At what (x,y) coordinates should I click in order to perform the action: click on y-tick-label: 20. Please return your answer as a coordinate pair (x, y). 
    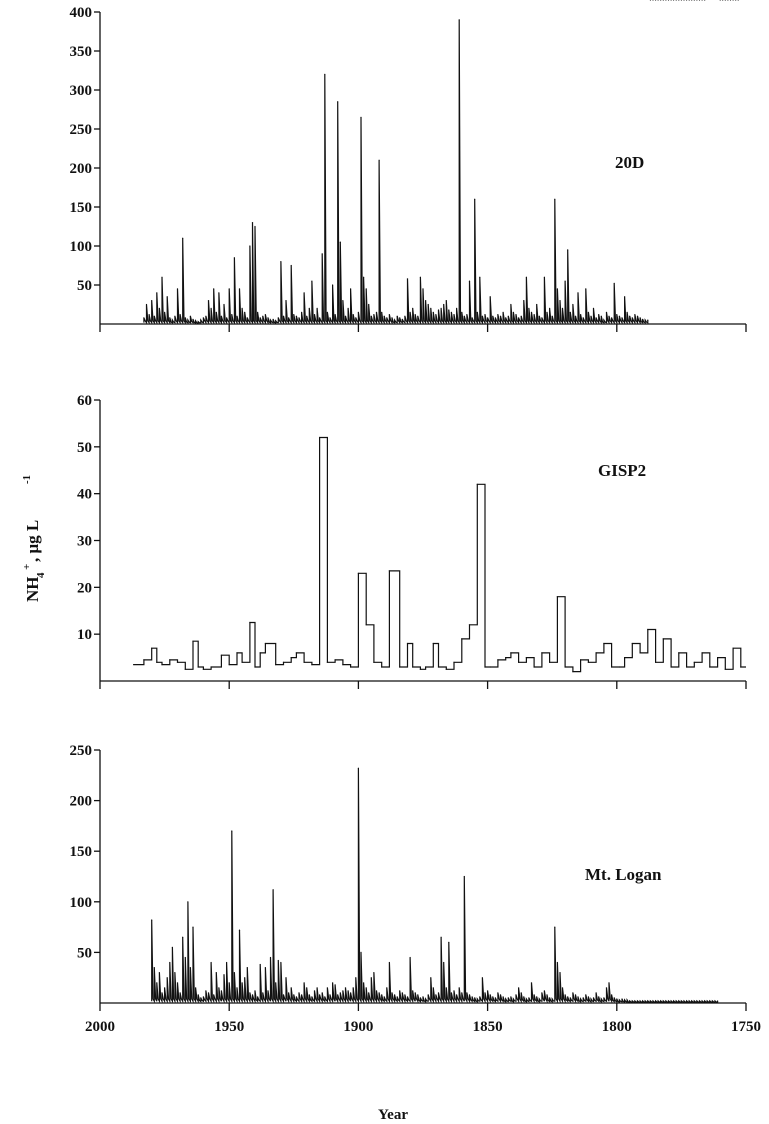
    Looking at the image, I should click on (84, 588).